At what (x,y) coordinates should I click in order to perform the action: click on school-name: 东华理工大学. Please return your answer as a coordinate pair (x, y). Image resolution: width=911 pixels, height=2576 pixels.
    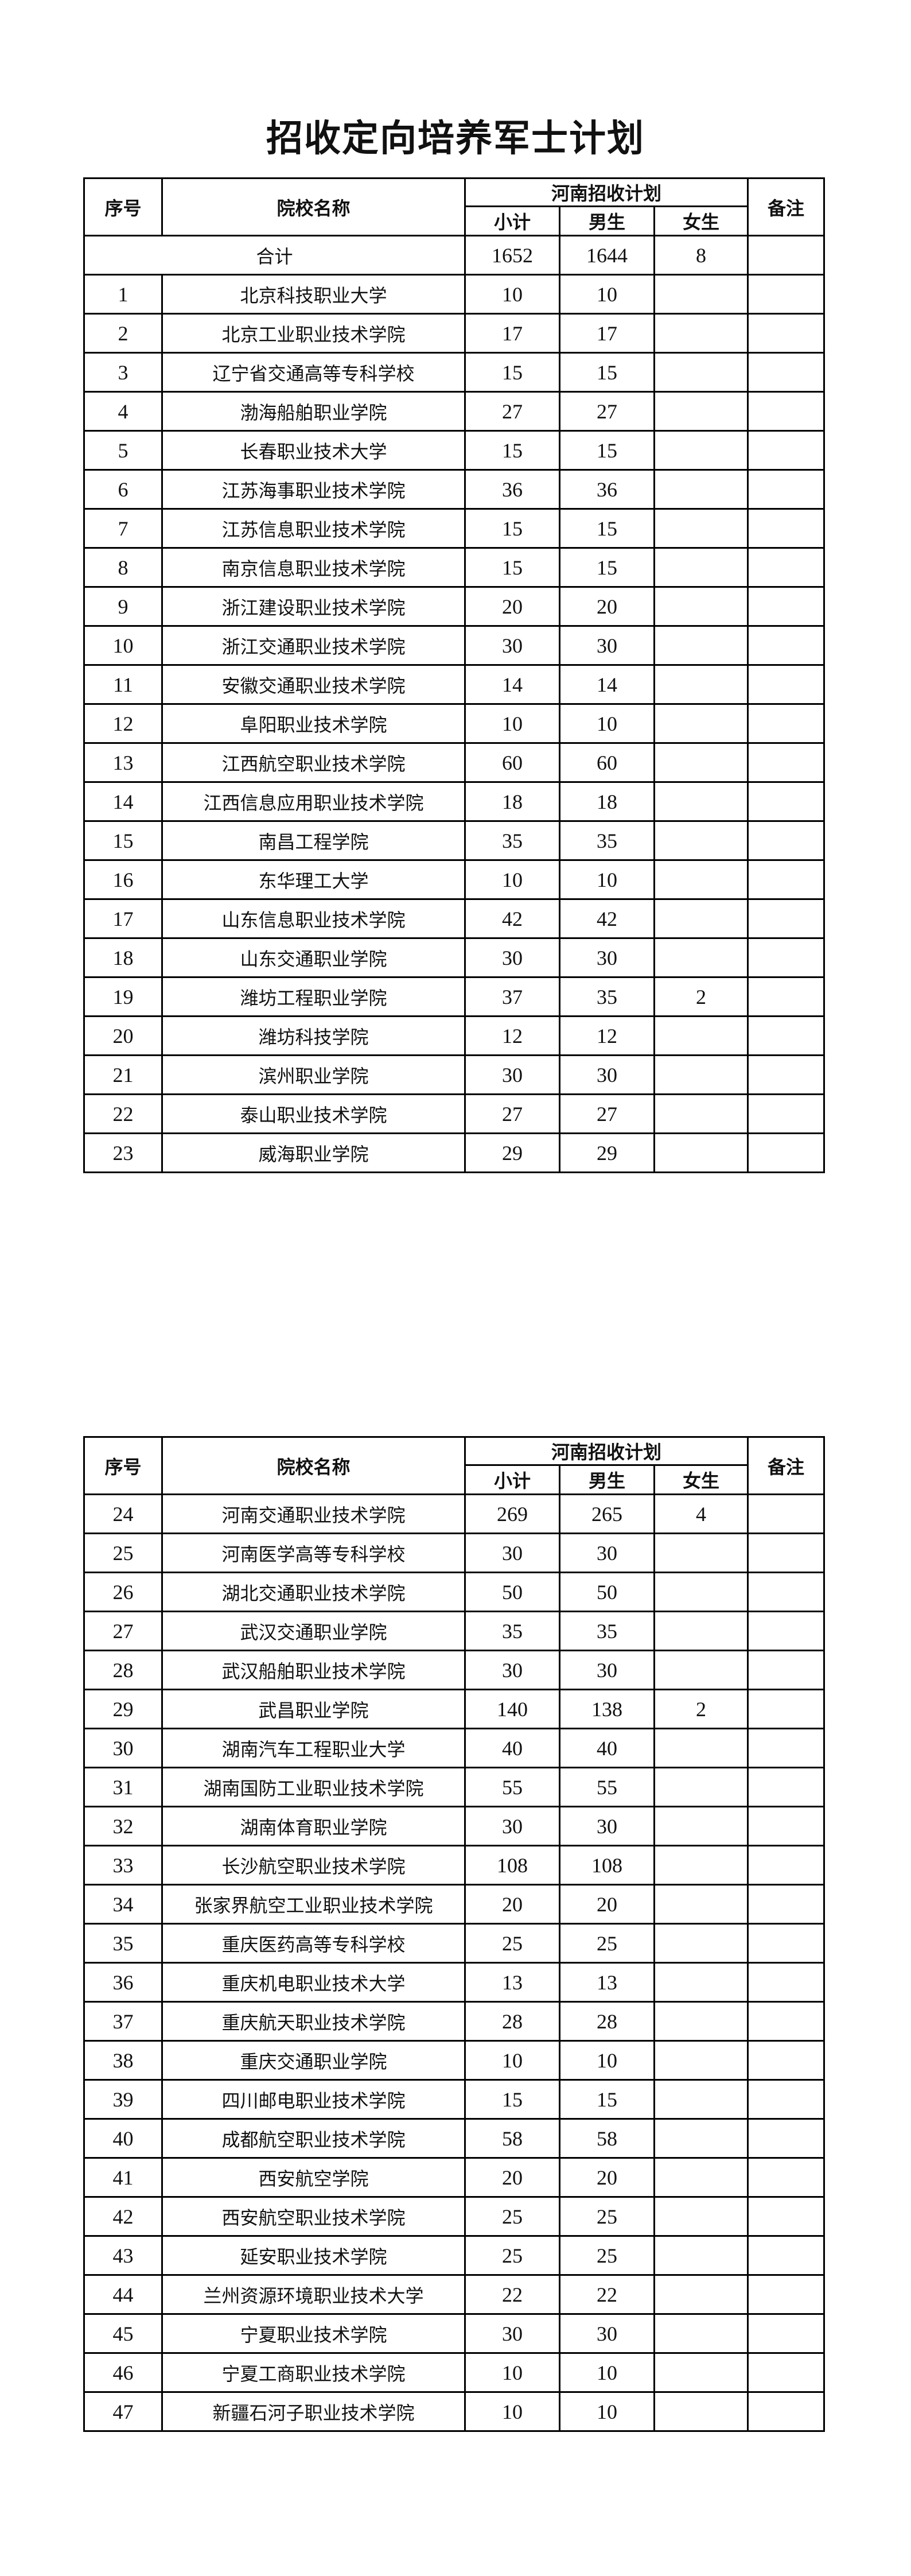
    Looking at the image, I should click on (313, 879).